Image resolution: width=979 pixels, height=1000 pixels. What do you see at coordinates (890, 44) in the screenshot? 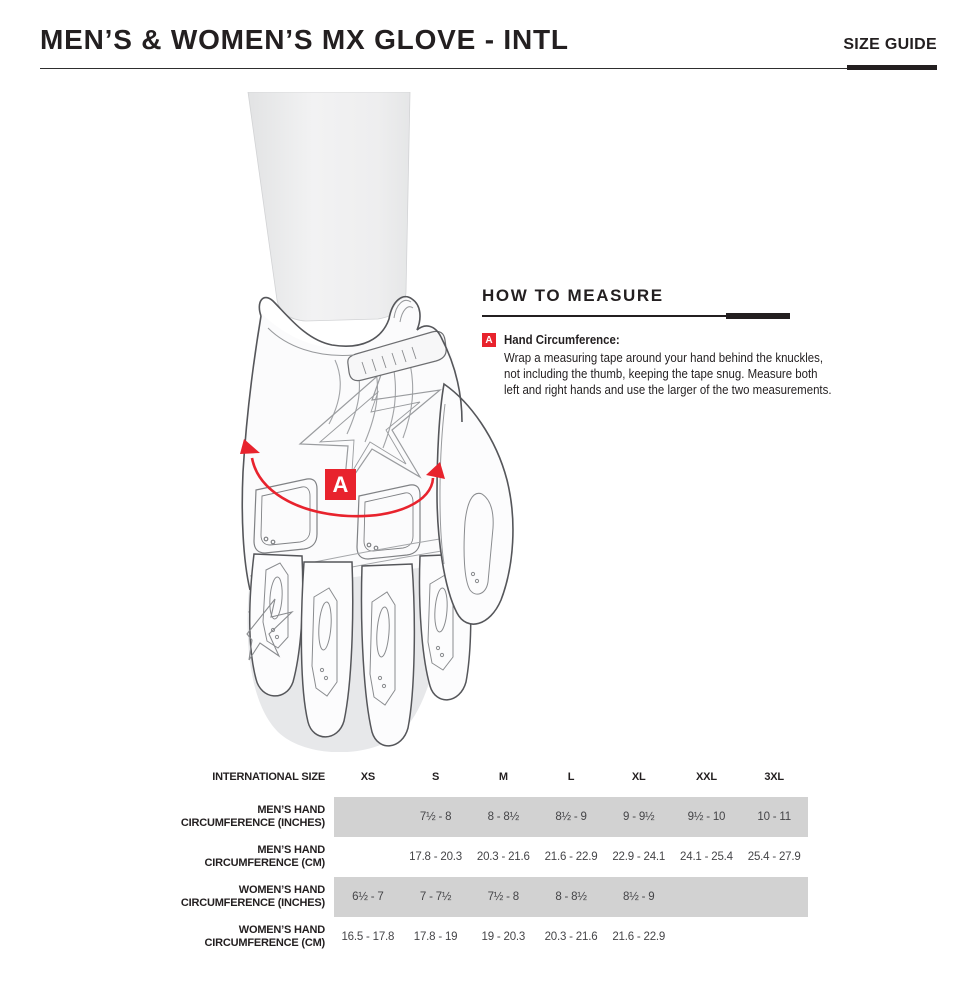
I see `size-guide-label: SIZE GUIDE` at bounding box center [890, 44].